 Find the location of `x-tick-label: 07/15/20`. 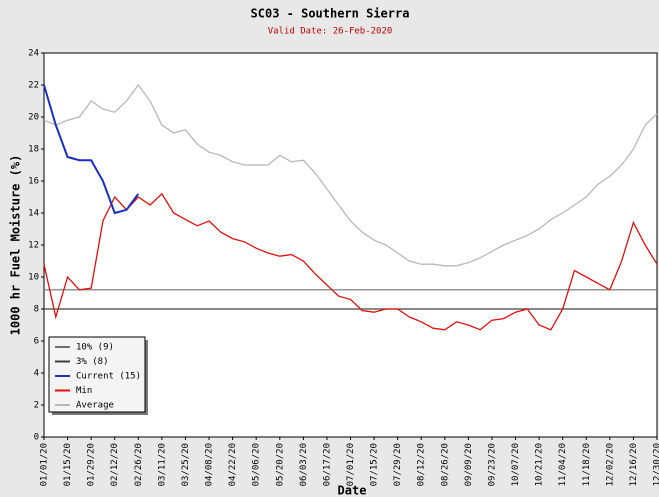

x-tick-label: 07/15/20 is located at coordinates (375, 464).